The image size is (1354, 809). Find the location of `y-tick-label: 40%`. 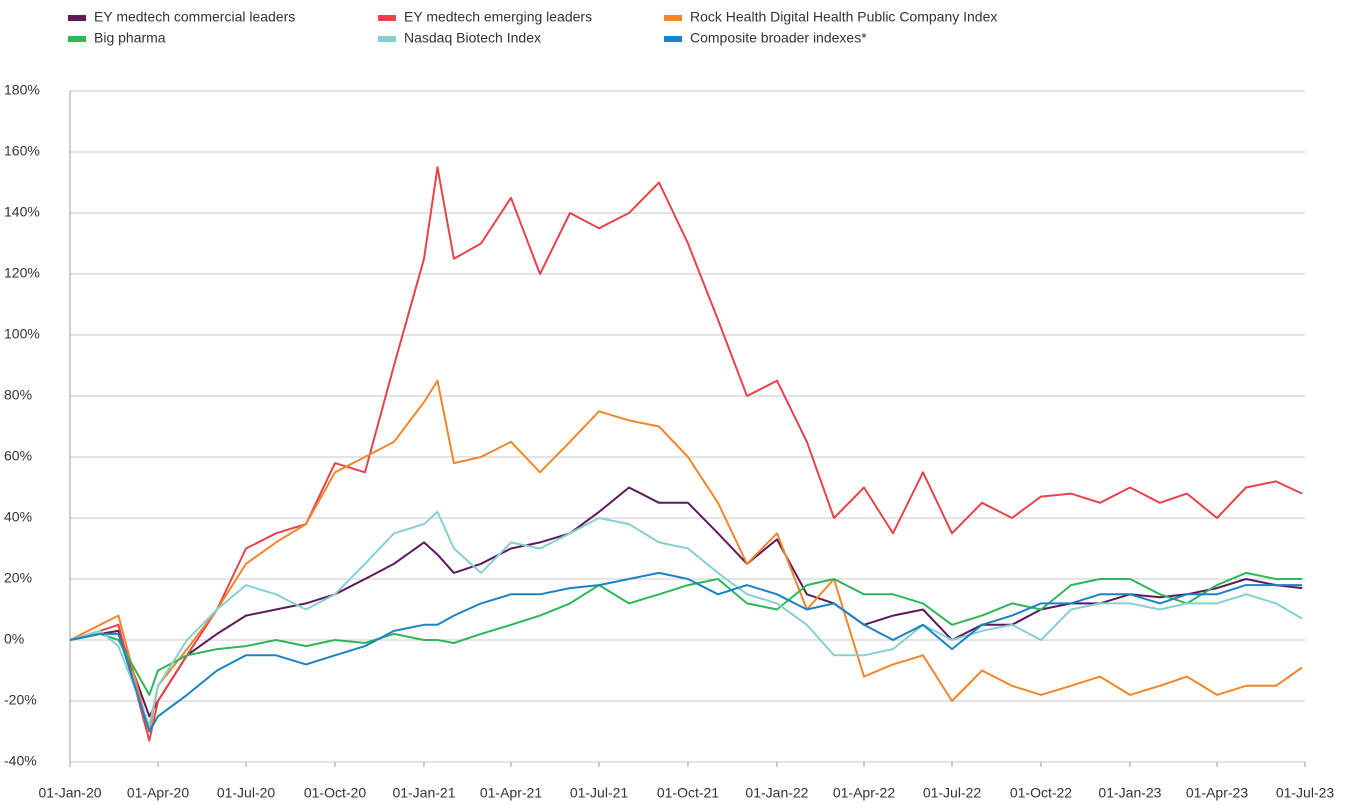

y-tick-label: 40% is located at coordinates (18, 517).